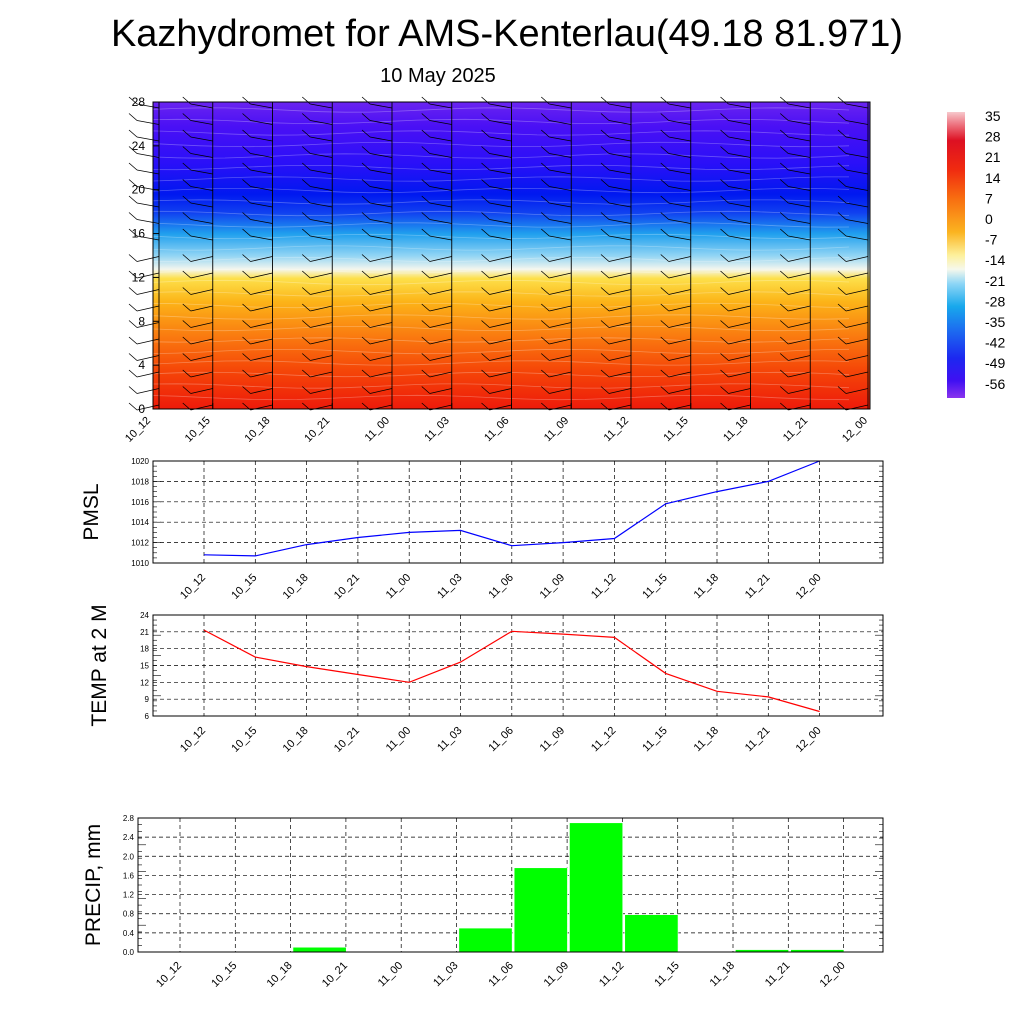  What do you see at coordinates (93, 885) in the screenshot?
I see `y-axis-title: PRECIP, mm` at bounding box center [93, 885].